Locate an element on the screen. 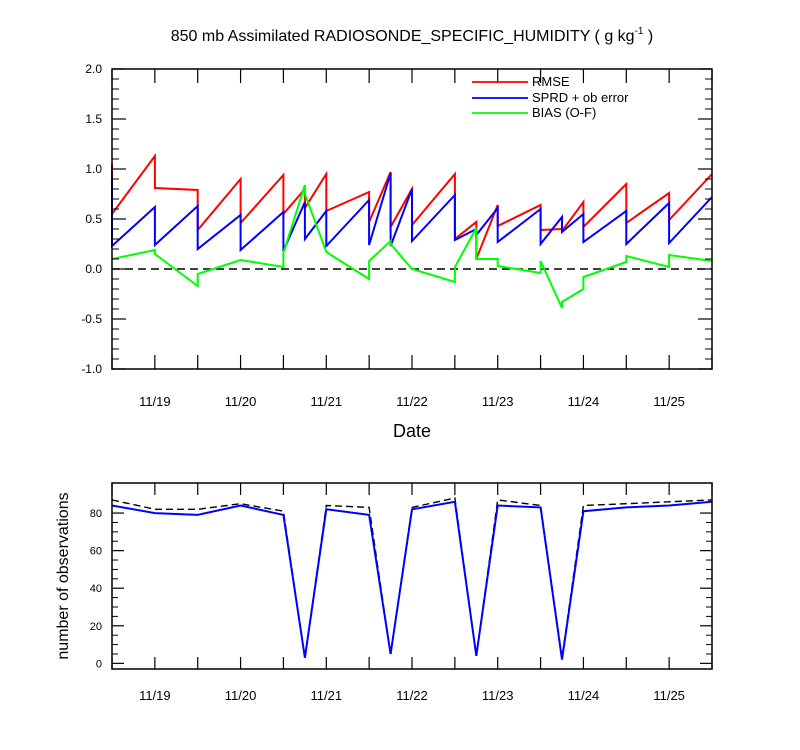  y-tick-label: 20 is located at coordinates (96, 627).